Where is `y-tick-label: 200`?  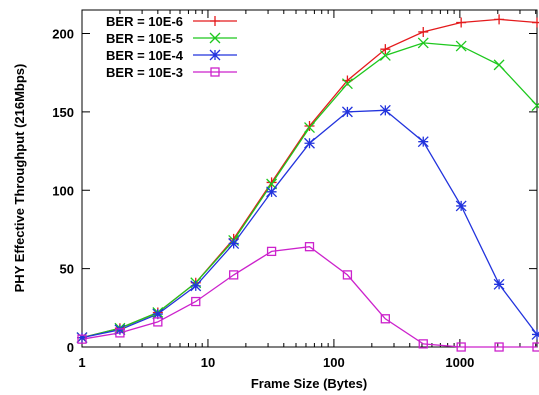 y-tick-label: 200 is located at coordinates (63, 34).